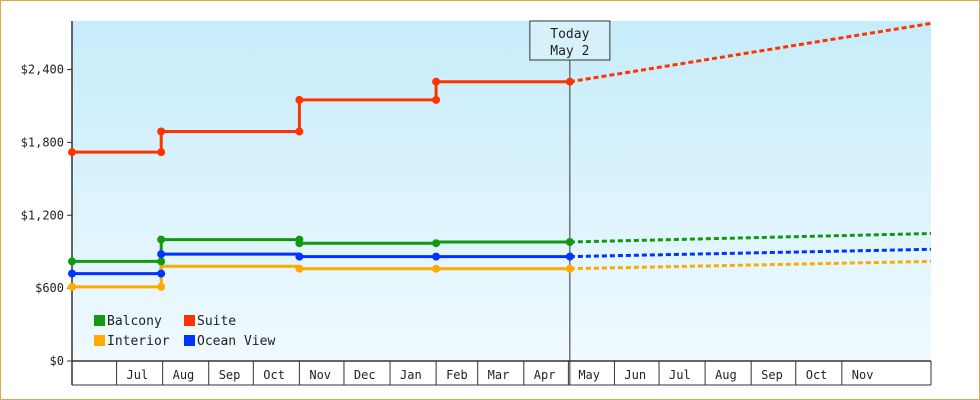 Image resolution: width=980 pixels, height=400 pixels. What do you see at coordinates (570, 202) in the screenshot?
I see `today-indicator: Today May 2` at bounding box center [570, 202].